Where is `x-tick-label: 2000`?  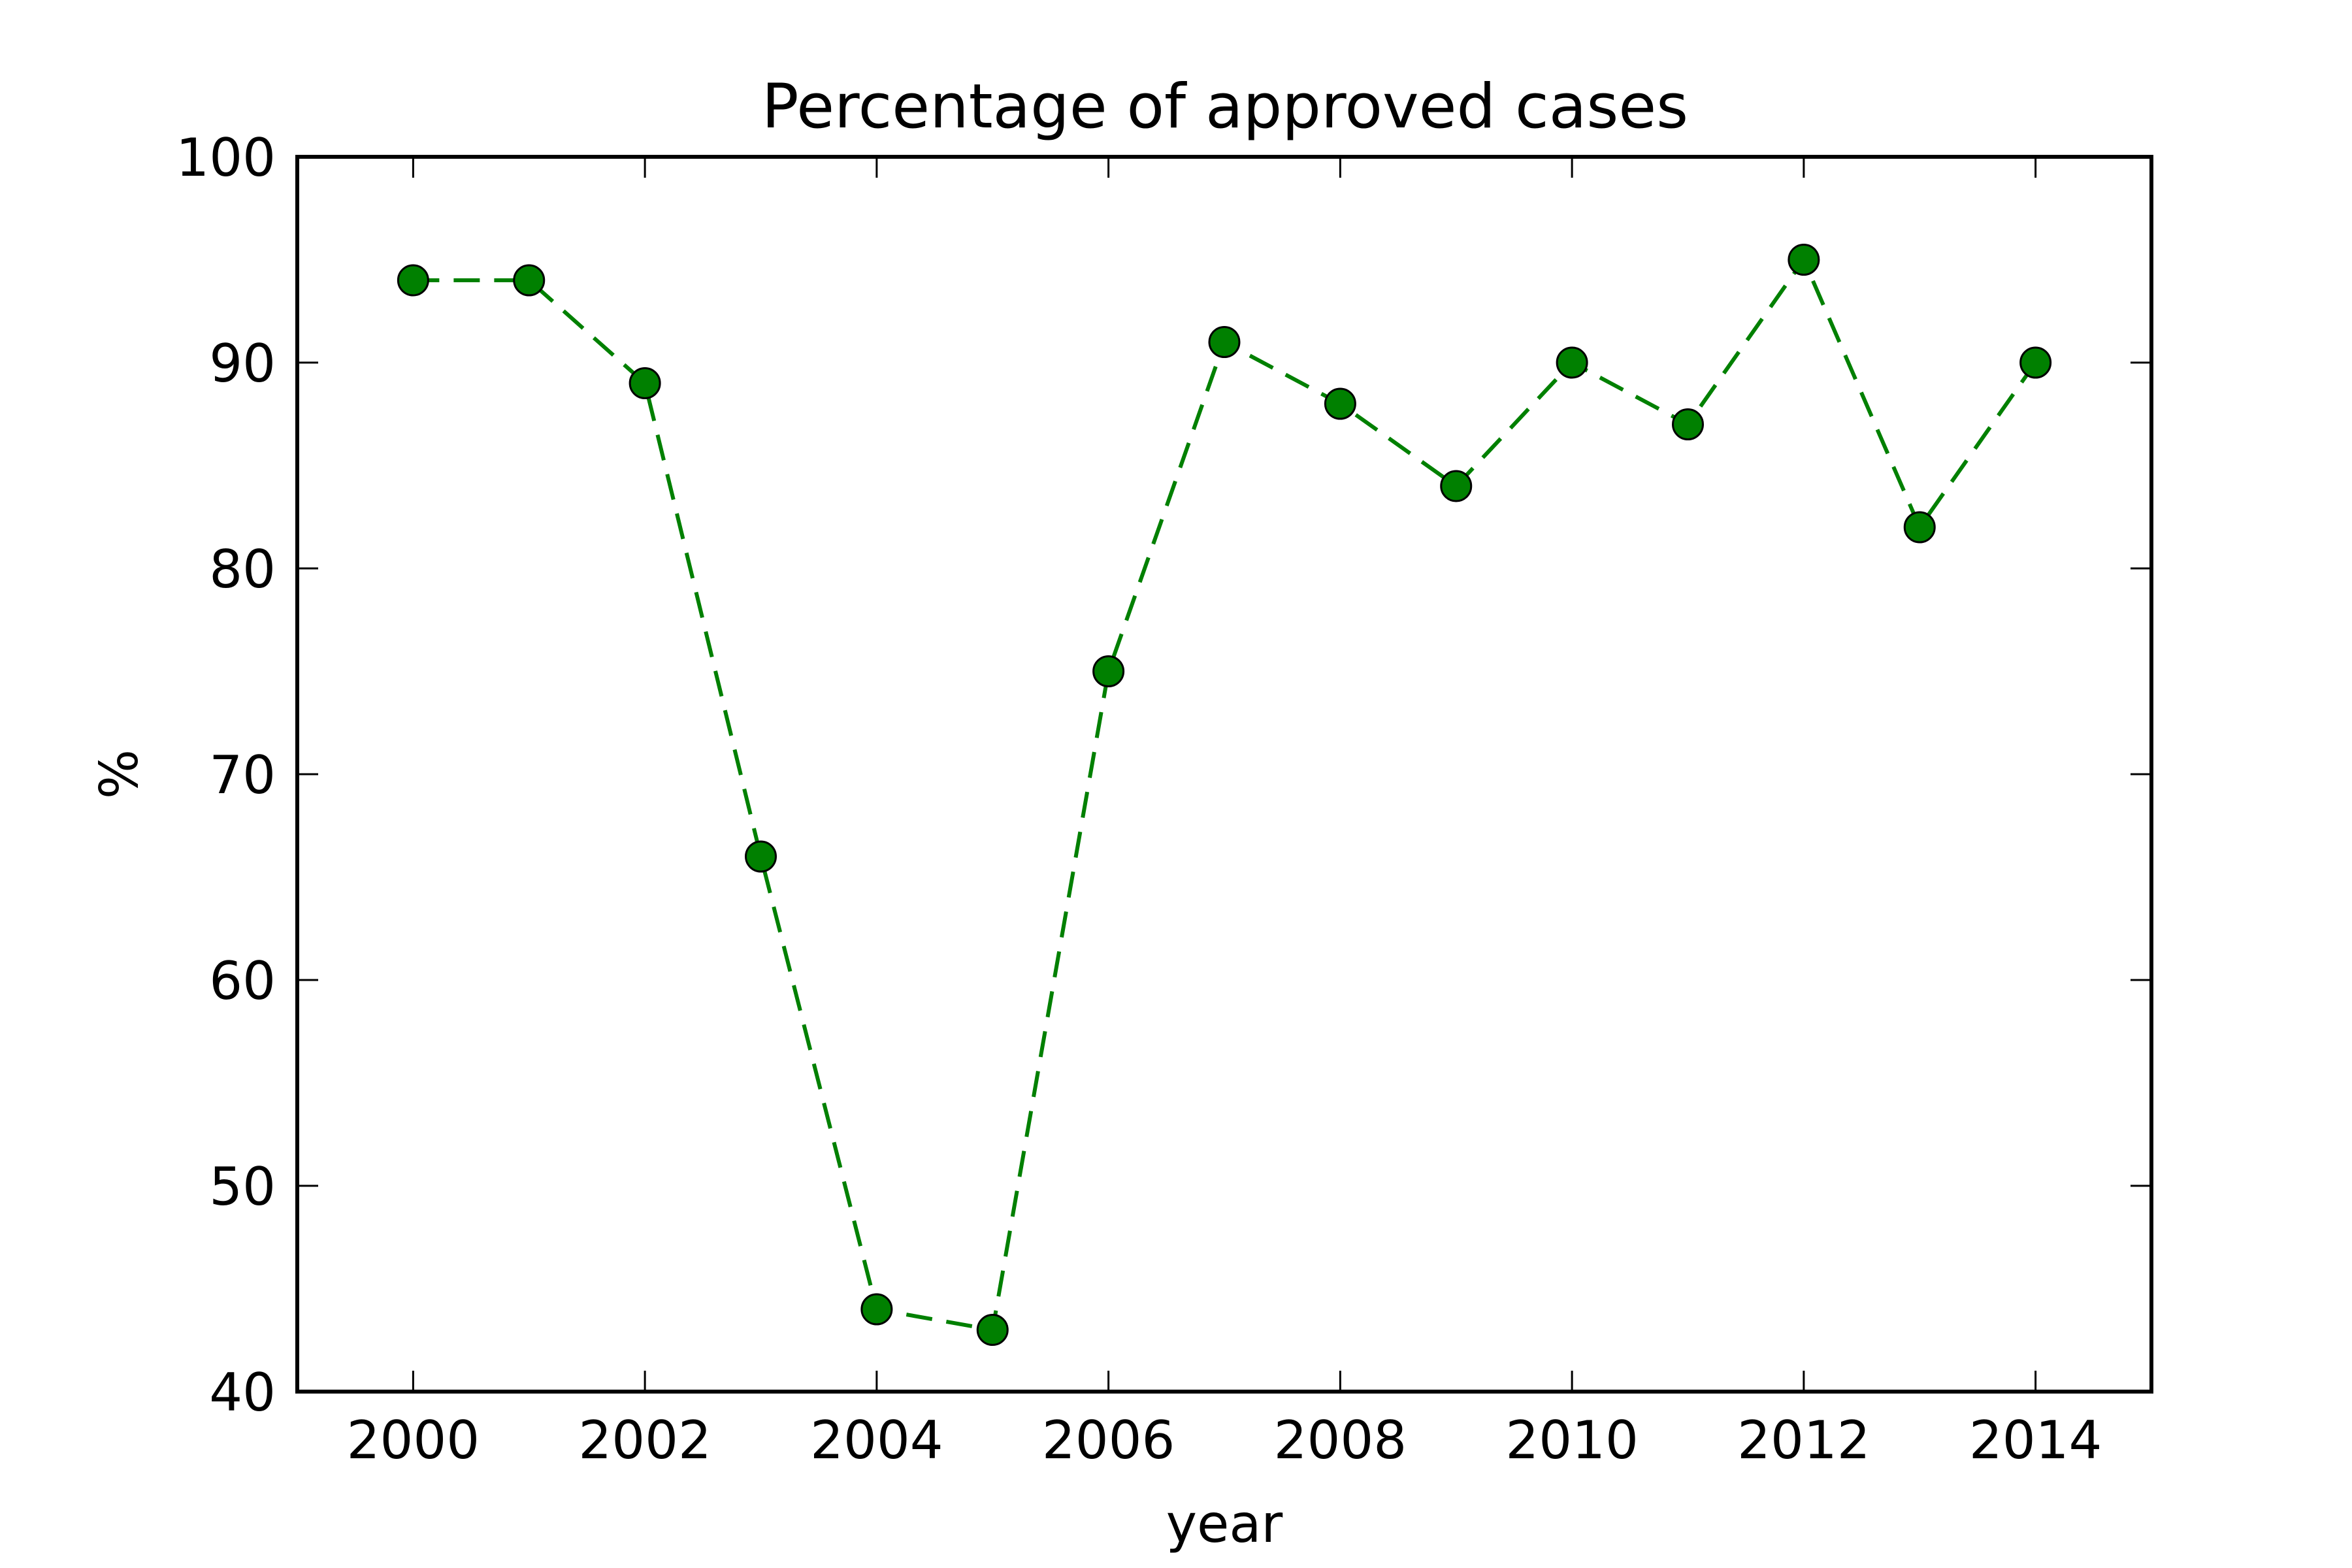 x-tick-label: 2000 is located at coordinates (413, 1440).